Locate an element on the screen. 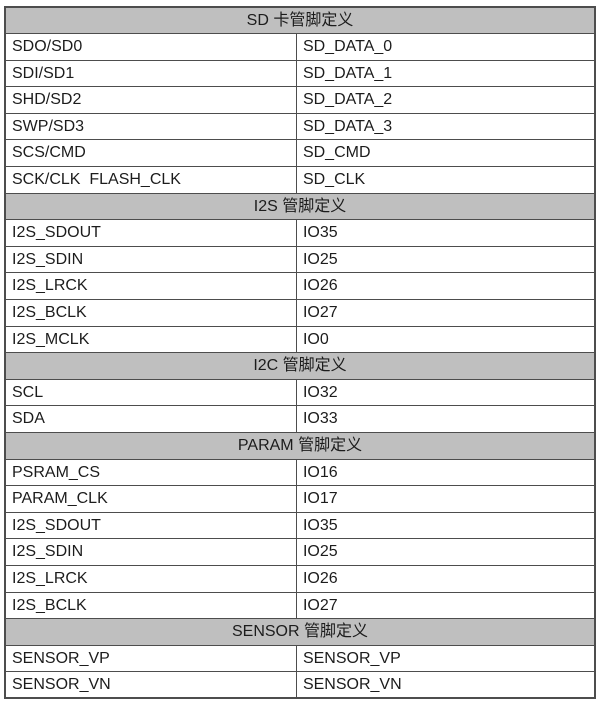 The height and width of the screenshot is (705, 600). pin-assignment-cell: SD_DATA_3 is located at coordinates (445, 126).